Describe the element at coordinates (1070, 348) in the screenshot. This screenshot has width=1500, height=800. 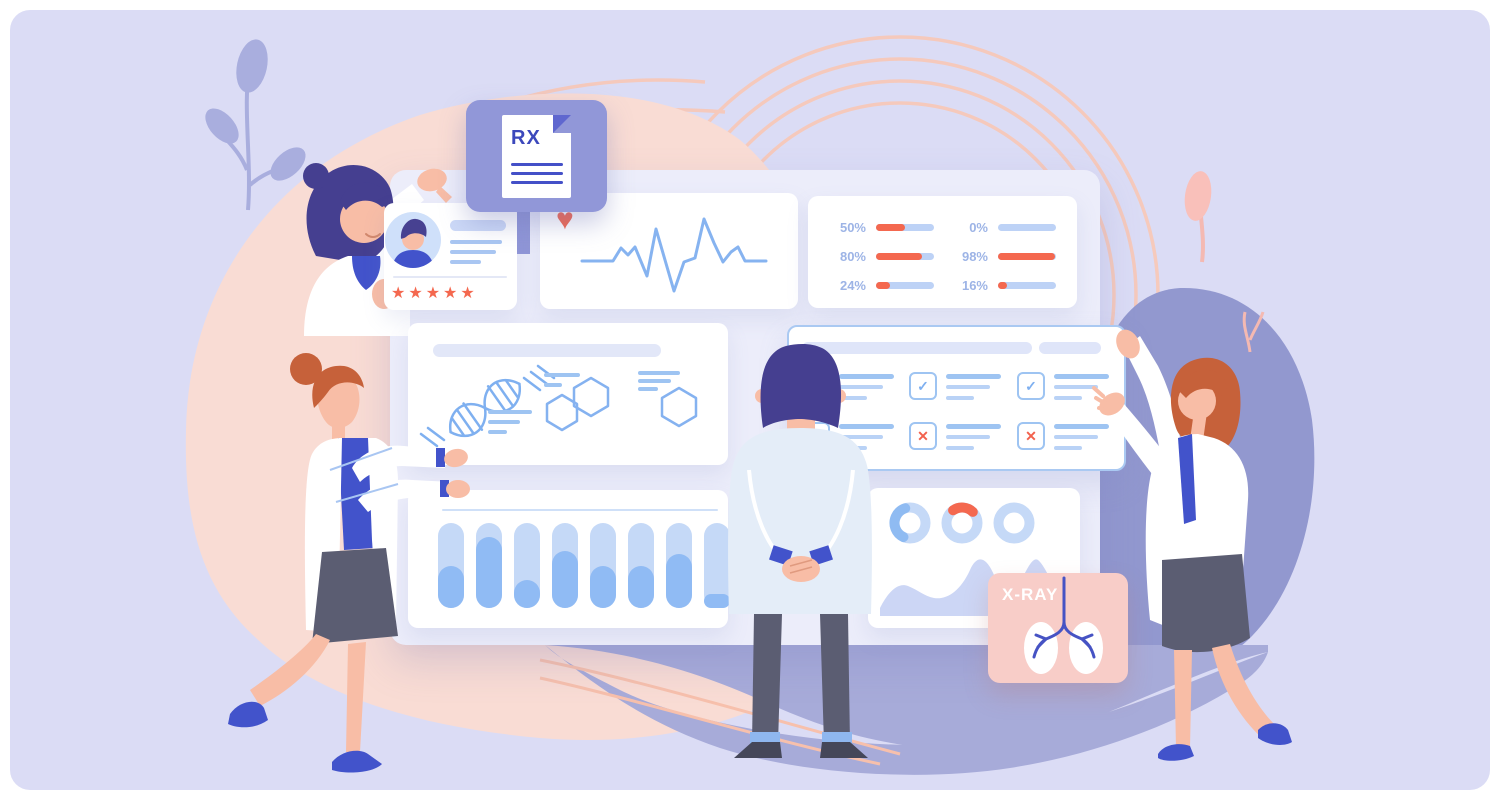
I see `checklist-title-bar-small` at that location.